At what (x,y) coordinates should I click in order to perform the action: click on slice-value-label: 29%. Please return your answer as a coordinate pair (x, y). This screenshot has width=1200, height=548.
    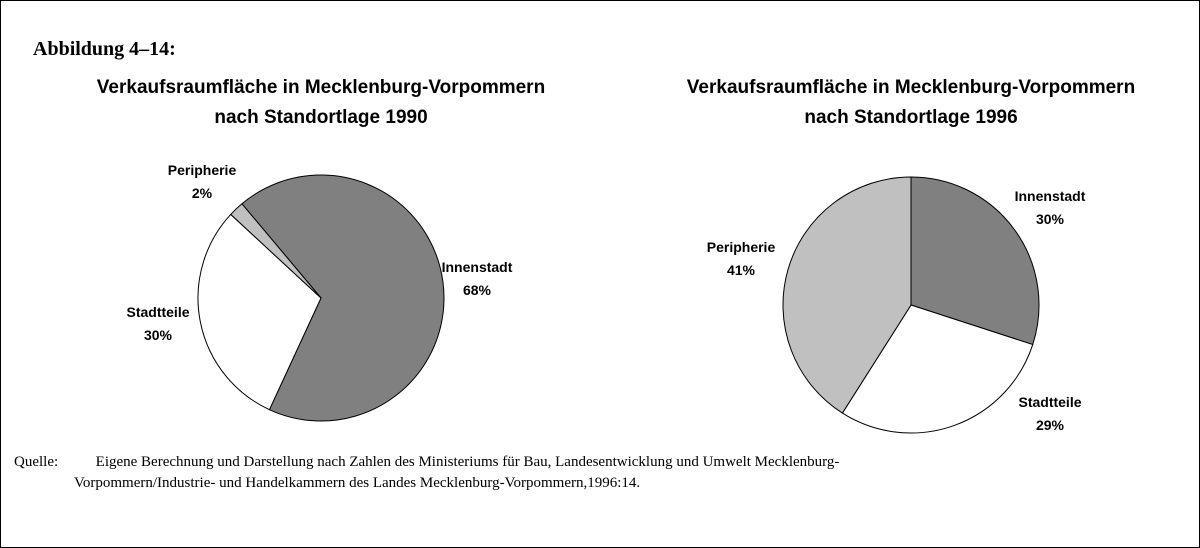
    Looking at the image, I should click on (1050, 425).